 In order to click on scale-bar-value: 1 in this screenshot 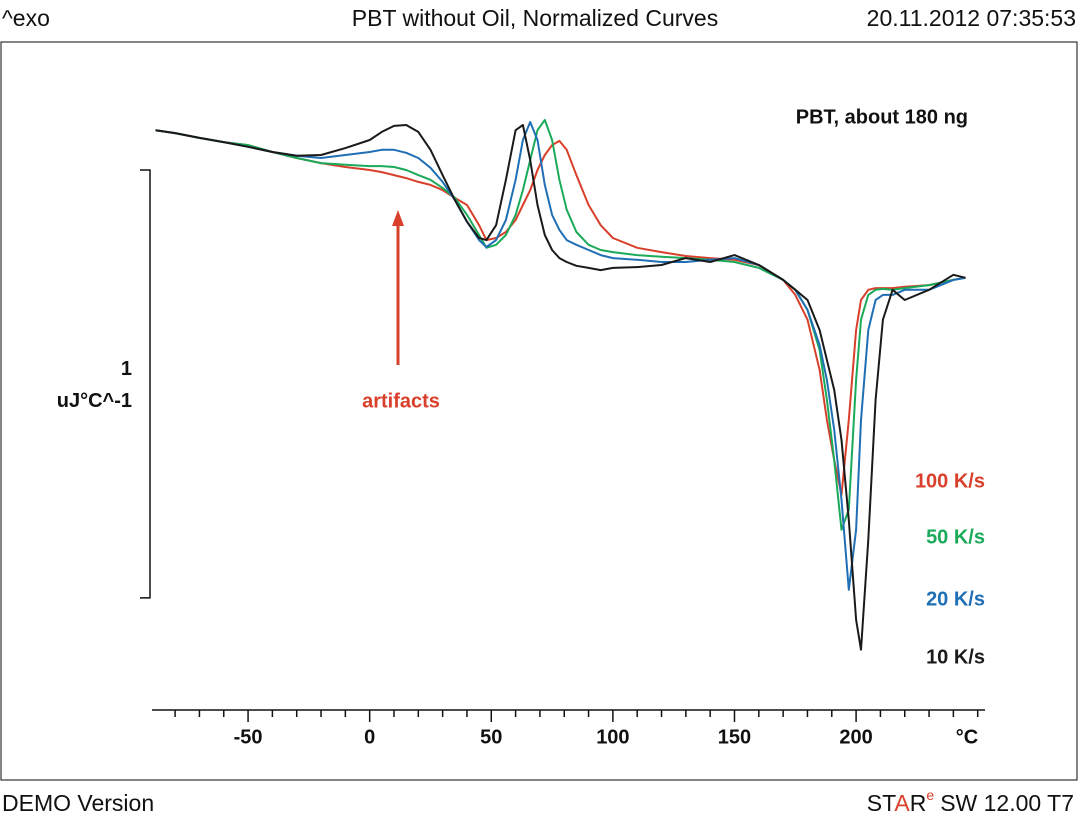, I will do `click(126, 369)`.